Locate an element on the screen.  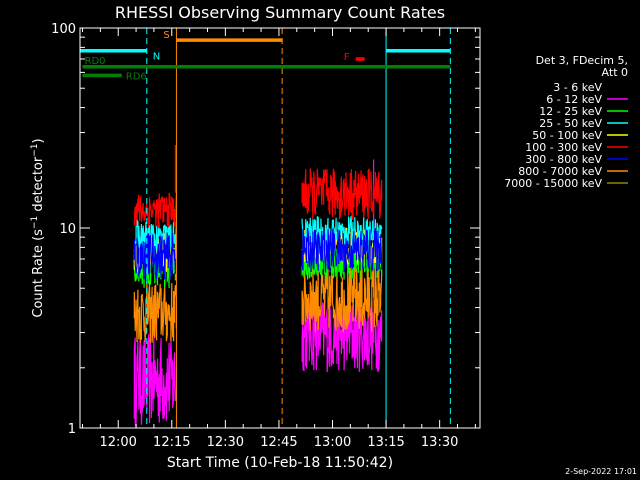
footer-date: 2-Sep-2022 17:01 is located at coordinates (601, 471).